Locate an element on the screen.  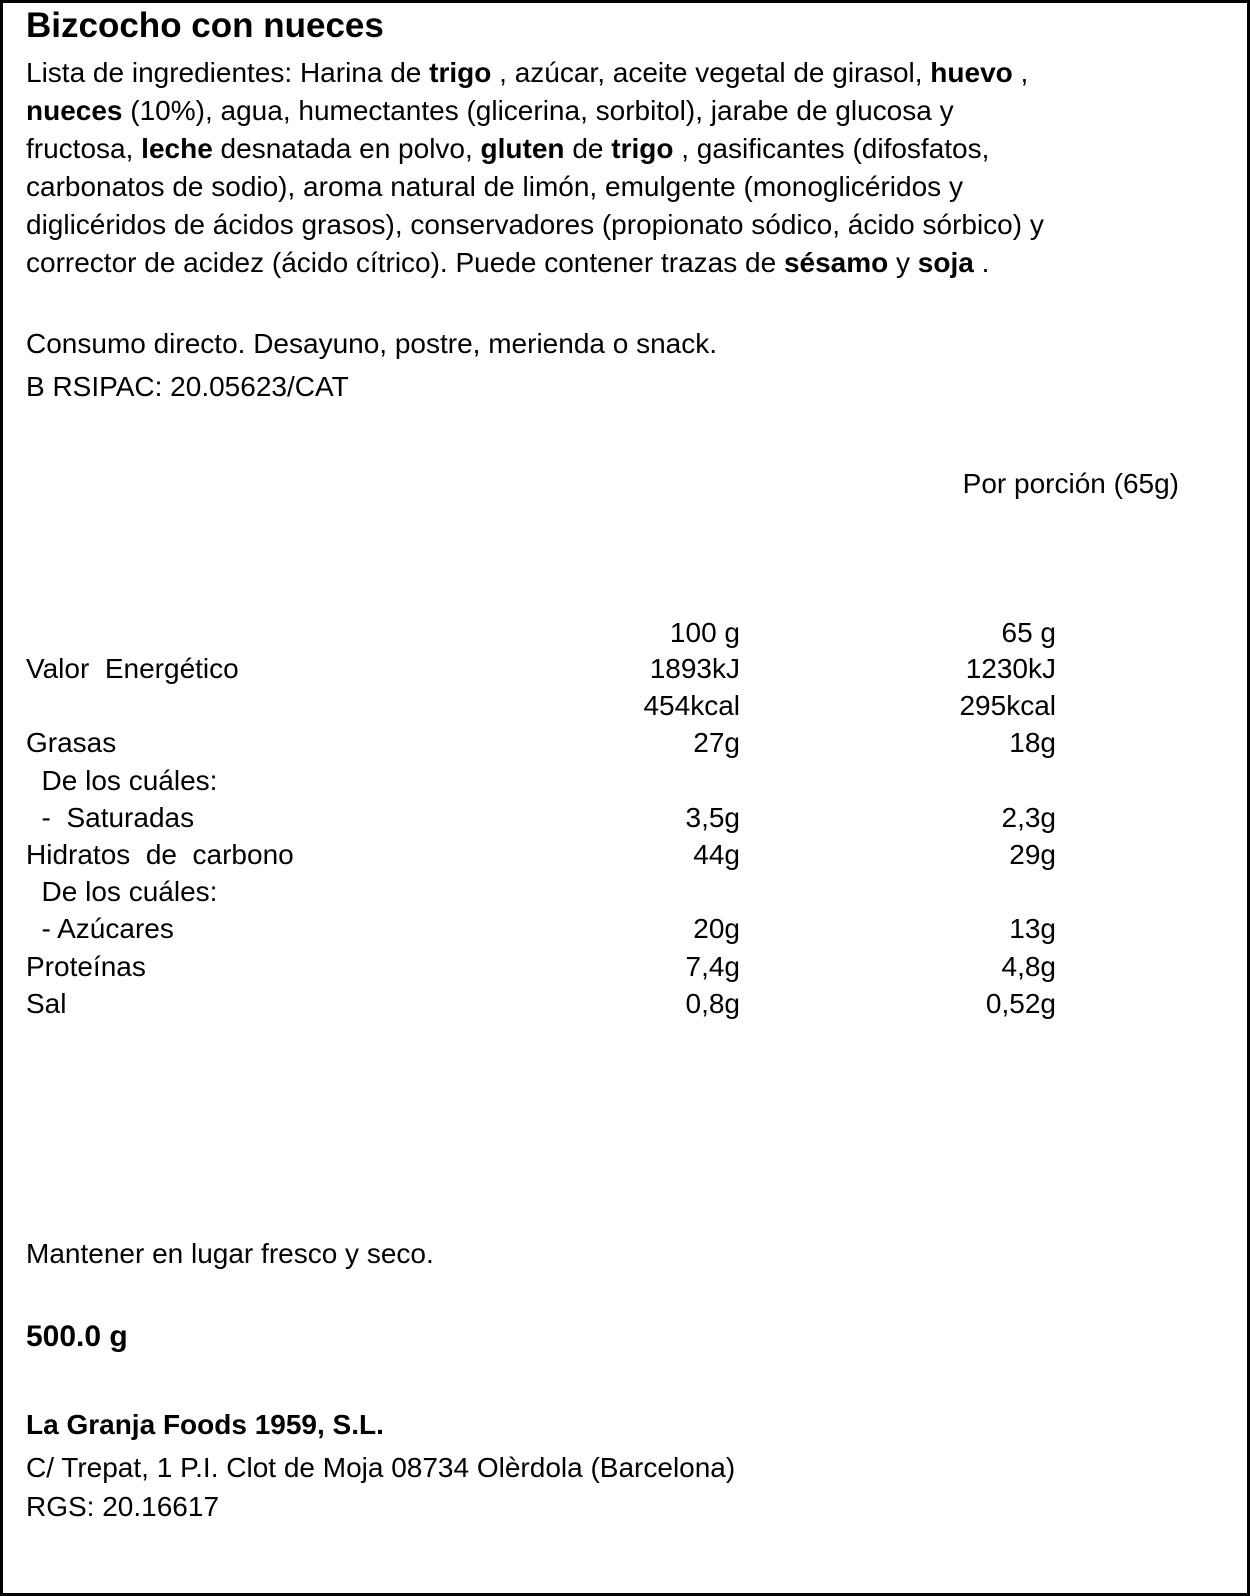
value-100g: 20g is located at coordinates (716, 929).